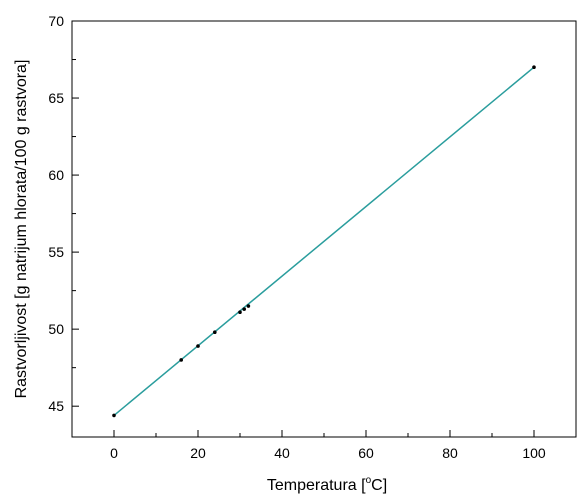 This screenshot has width=578, height=498. I want to click on x-tick-label: 60, so click(366, 453).